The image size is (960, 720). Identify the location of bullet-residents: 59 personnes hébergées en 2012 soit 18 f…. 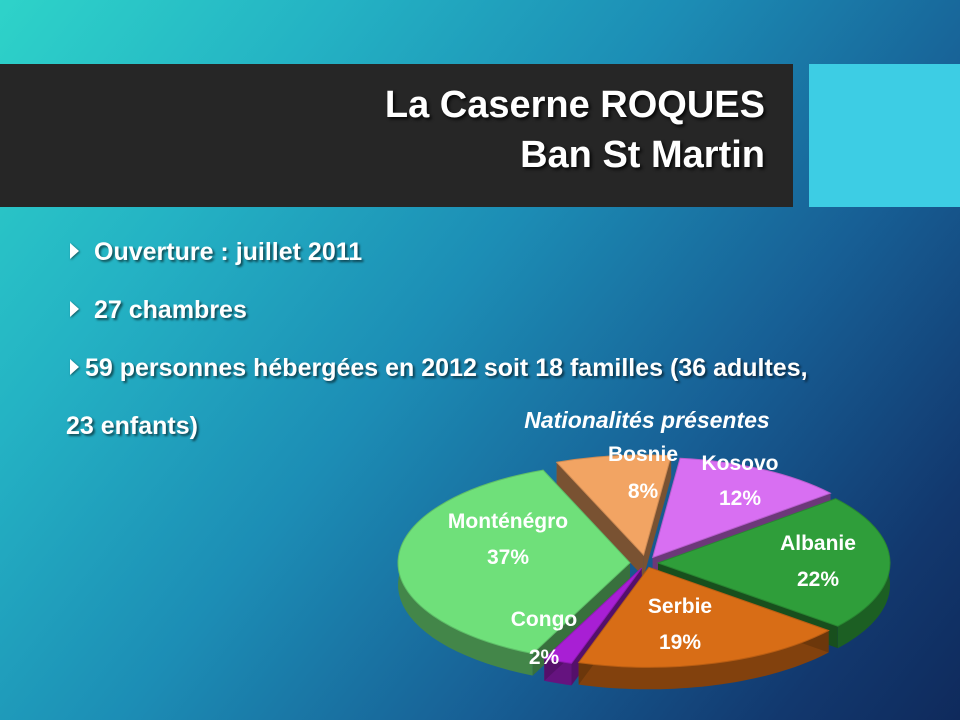
(439, 368).